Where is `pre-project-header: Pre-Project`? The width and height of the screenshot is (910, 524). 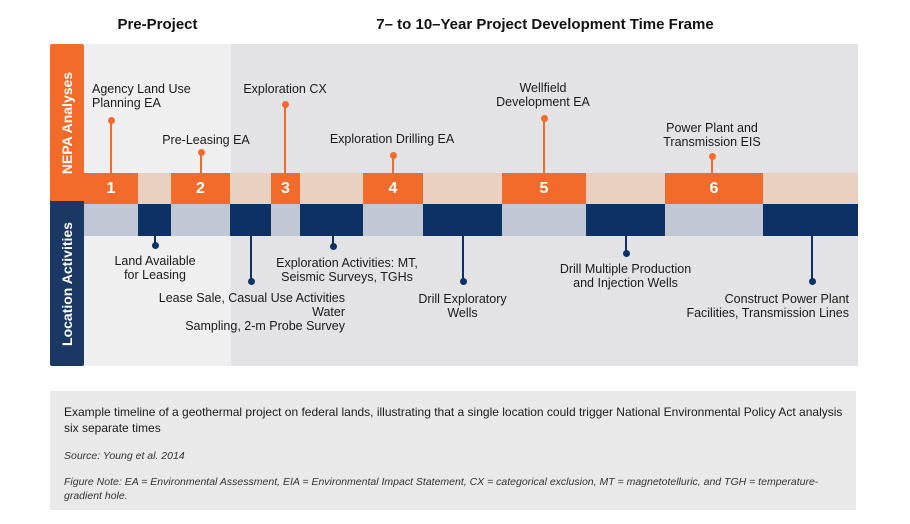 pre-project-header: Pre-Project is located at coordinates (157, 24).